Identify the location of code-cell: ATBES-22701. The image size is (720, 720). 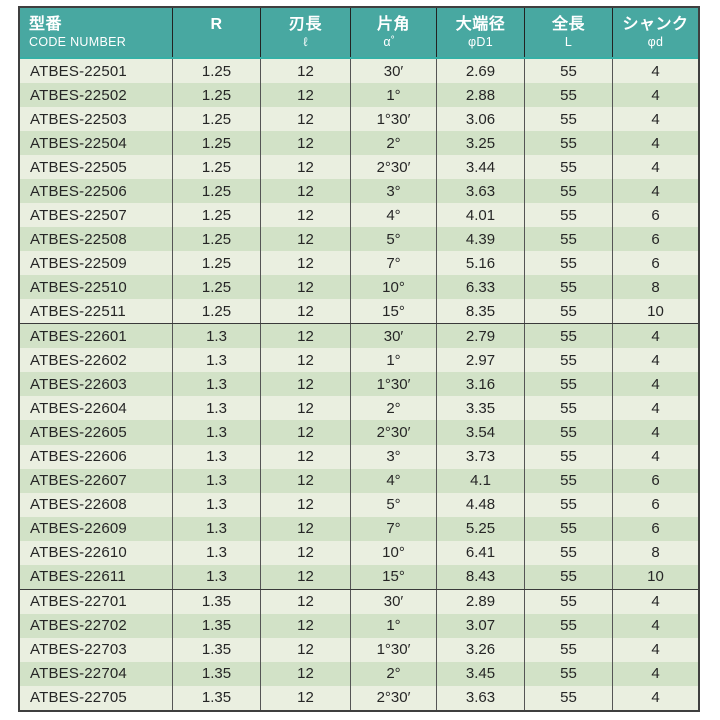
(96, 601).